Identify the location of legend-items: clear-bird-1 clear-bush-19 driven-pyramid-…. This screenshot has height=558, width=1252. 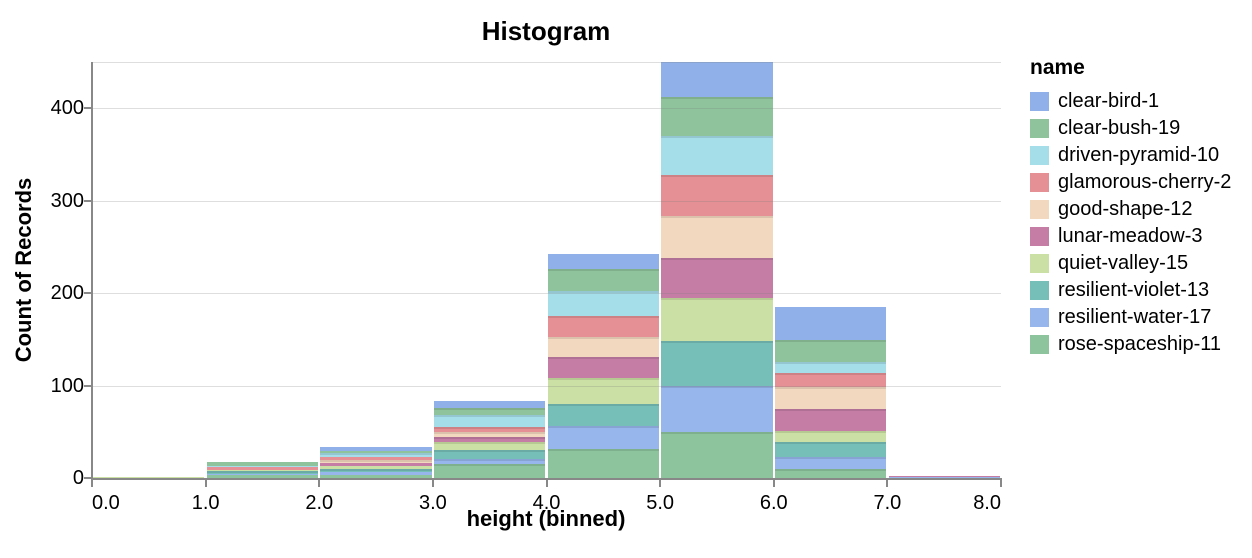
(1140, 222).